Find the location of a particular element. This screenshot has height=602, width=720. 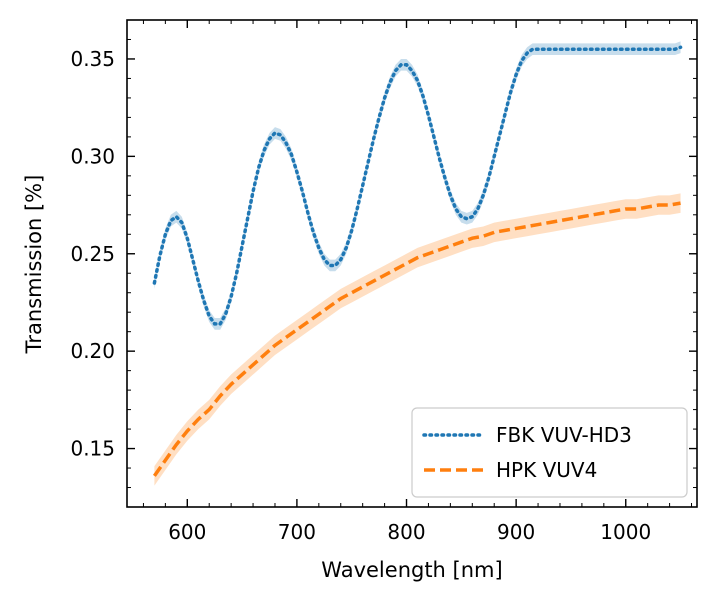

x-tick-label: 800 is located at coordinates (406, 532).